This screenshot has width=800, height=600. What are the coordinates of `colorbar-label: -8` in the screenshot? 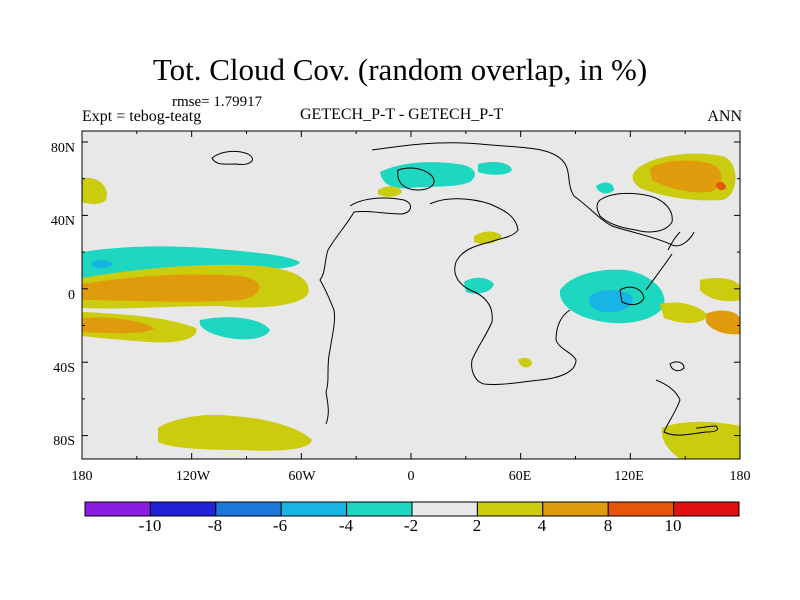 It's located at (215, 525).